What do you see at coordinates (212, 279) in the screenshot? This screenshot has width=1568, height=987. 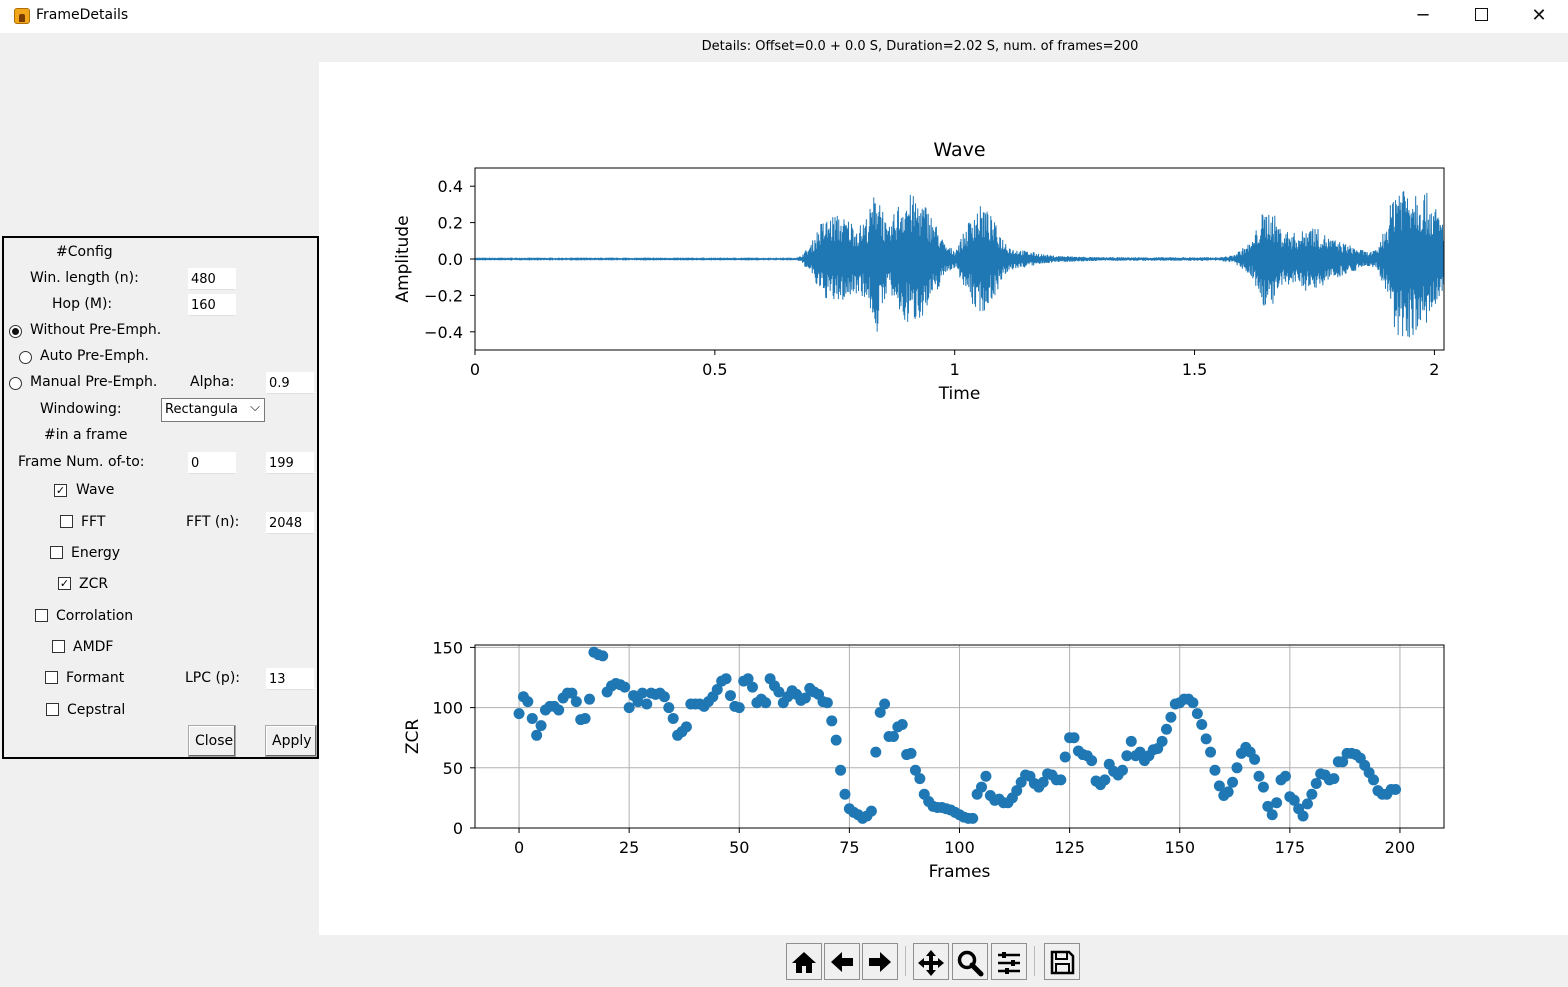 I see `win-length-input` at bounding box center [212, 279].